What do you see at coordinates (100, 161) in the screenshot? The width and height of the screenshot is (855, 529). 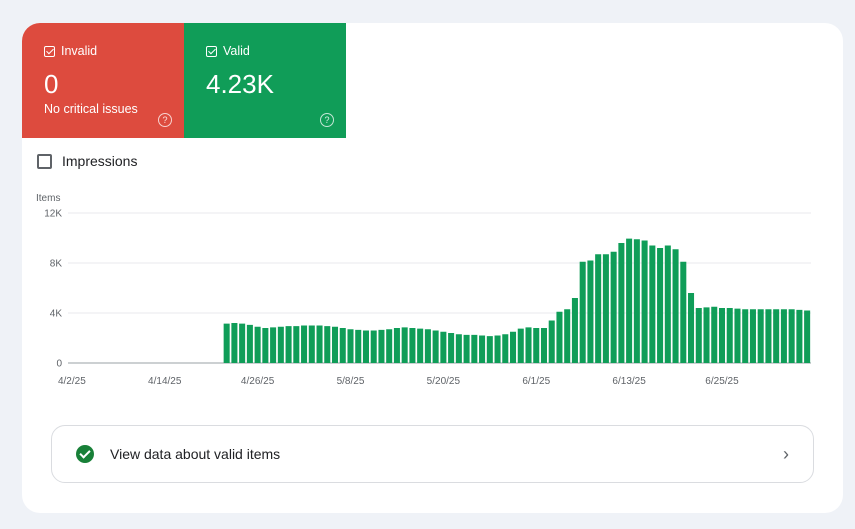 I see `impressions-label: Impressions` at bounding box center [100, 161].